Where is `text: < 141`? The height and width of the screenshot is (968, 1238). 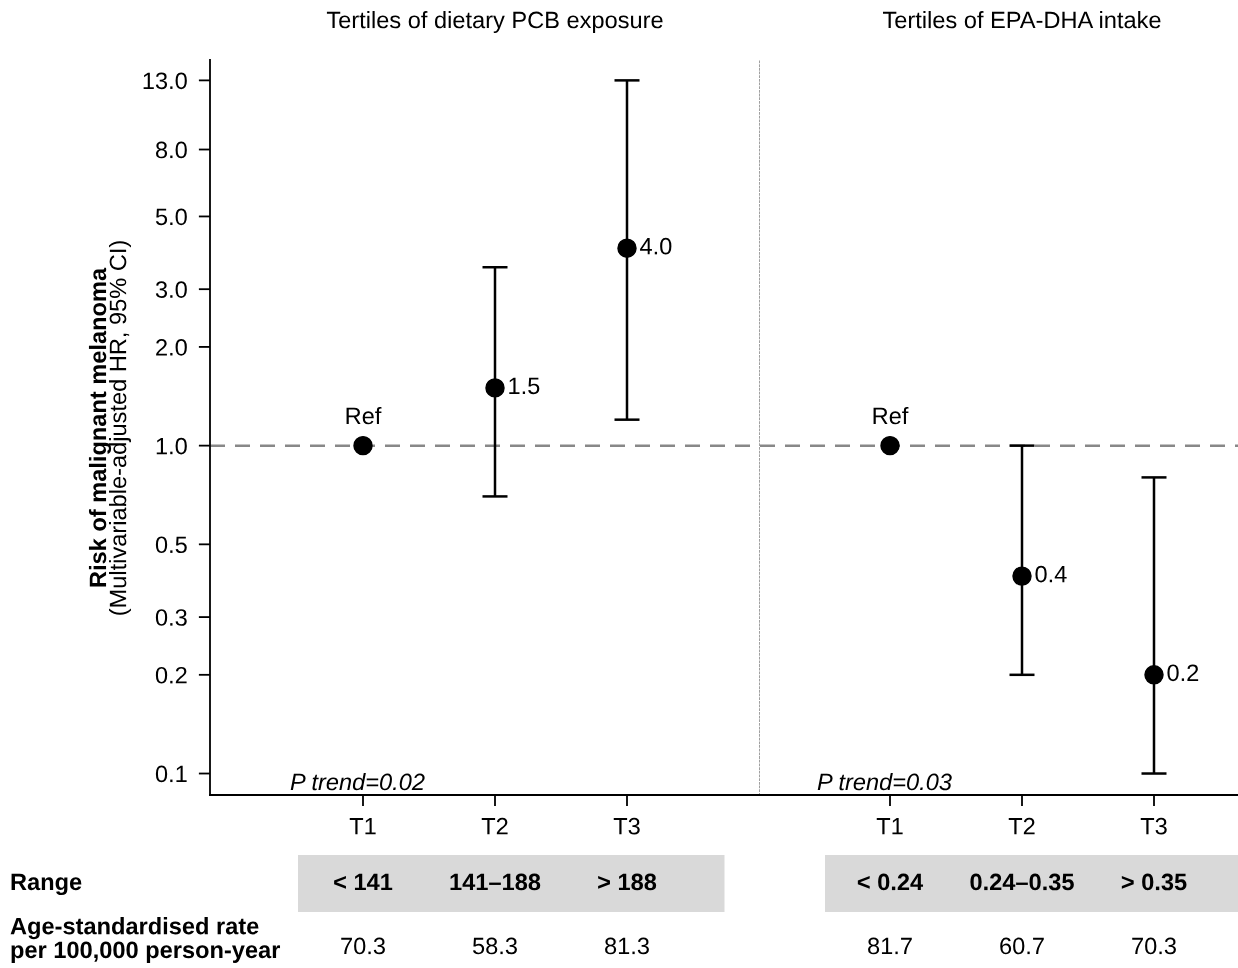
text: < 141 is located at coordinates (363, 882).